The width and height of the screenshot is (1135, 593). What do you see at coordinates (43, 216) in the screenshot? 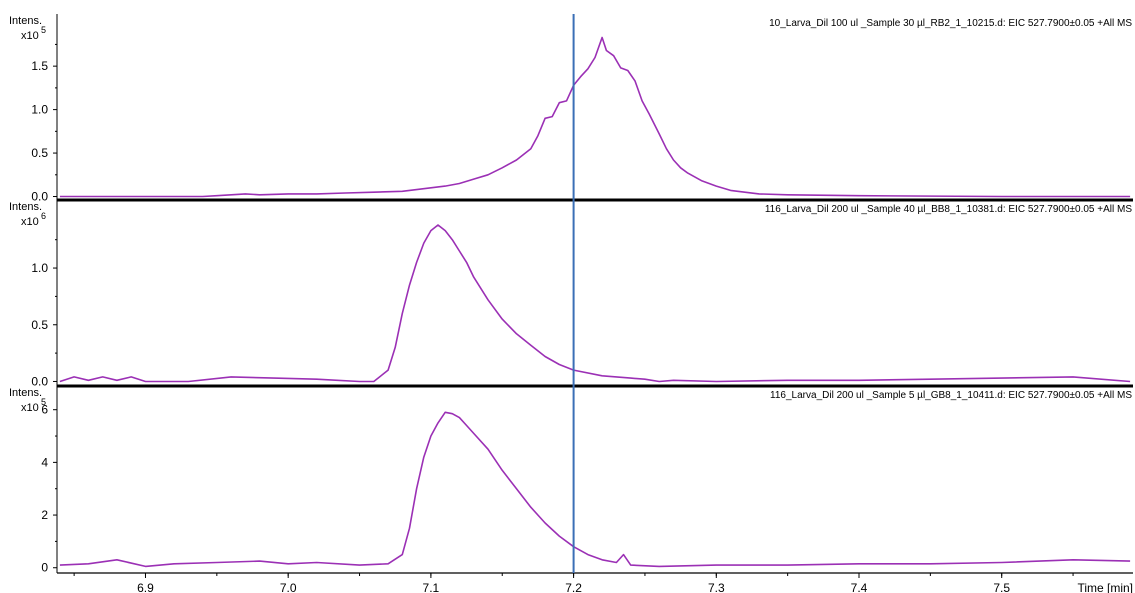
I see `y-scale-exponent: 6` at bounding box center [43, 216].